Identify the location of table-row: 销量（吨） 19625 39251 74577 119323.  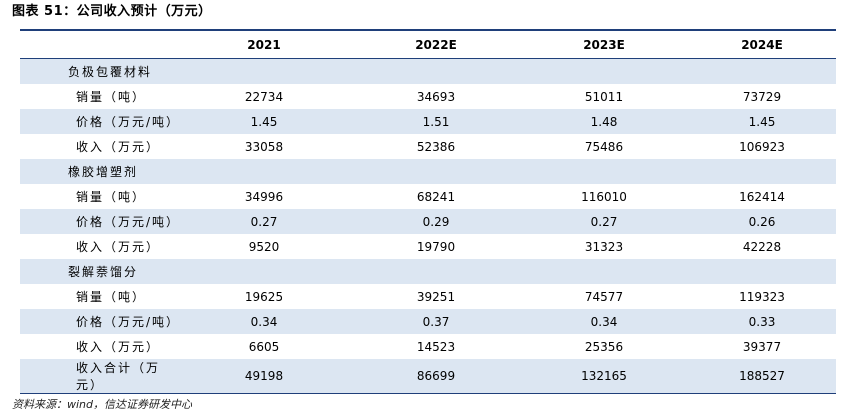
(428, 296).